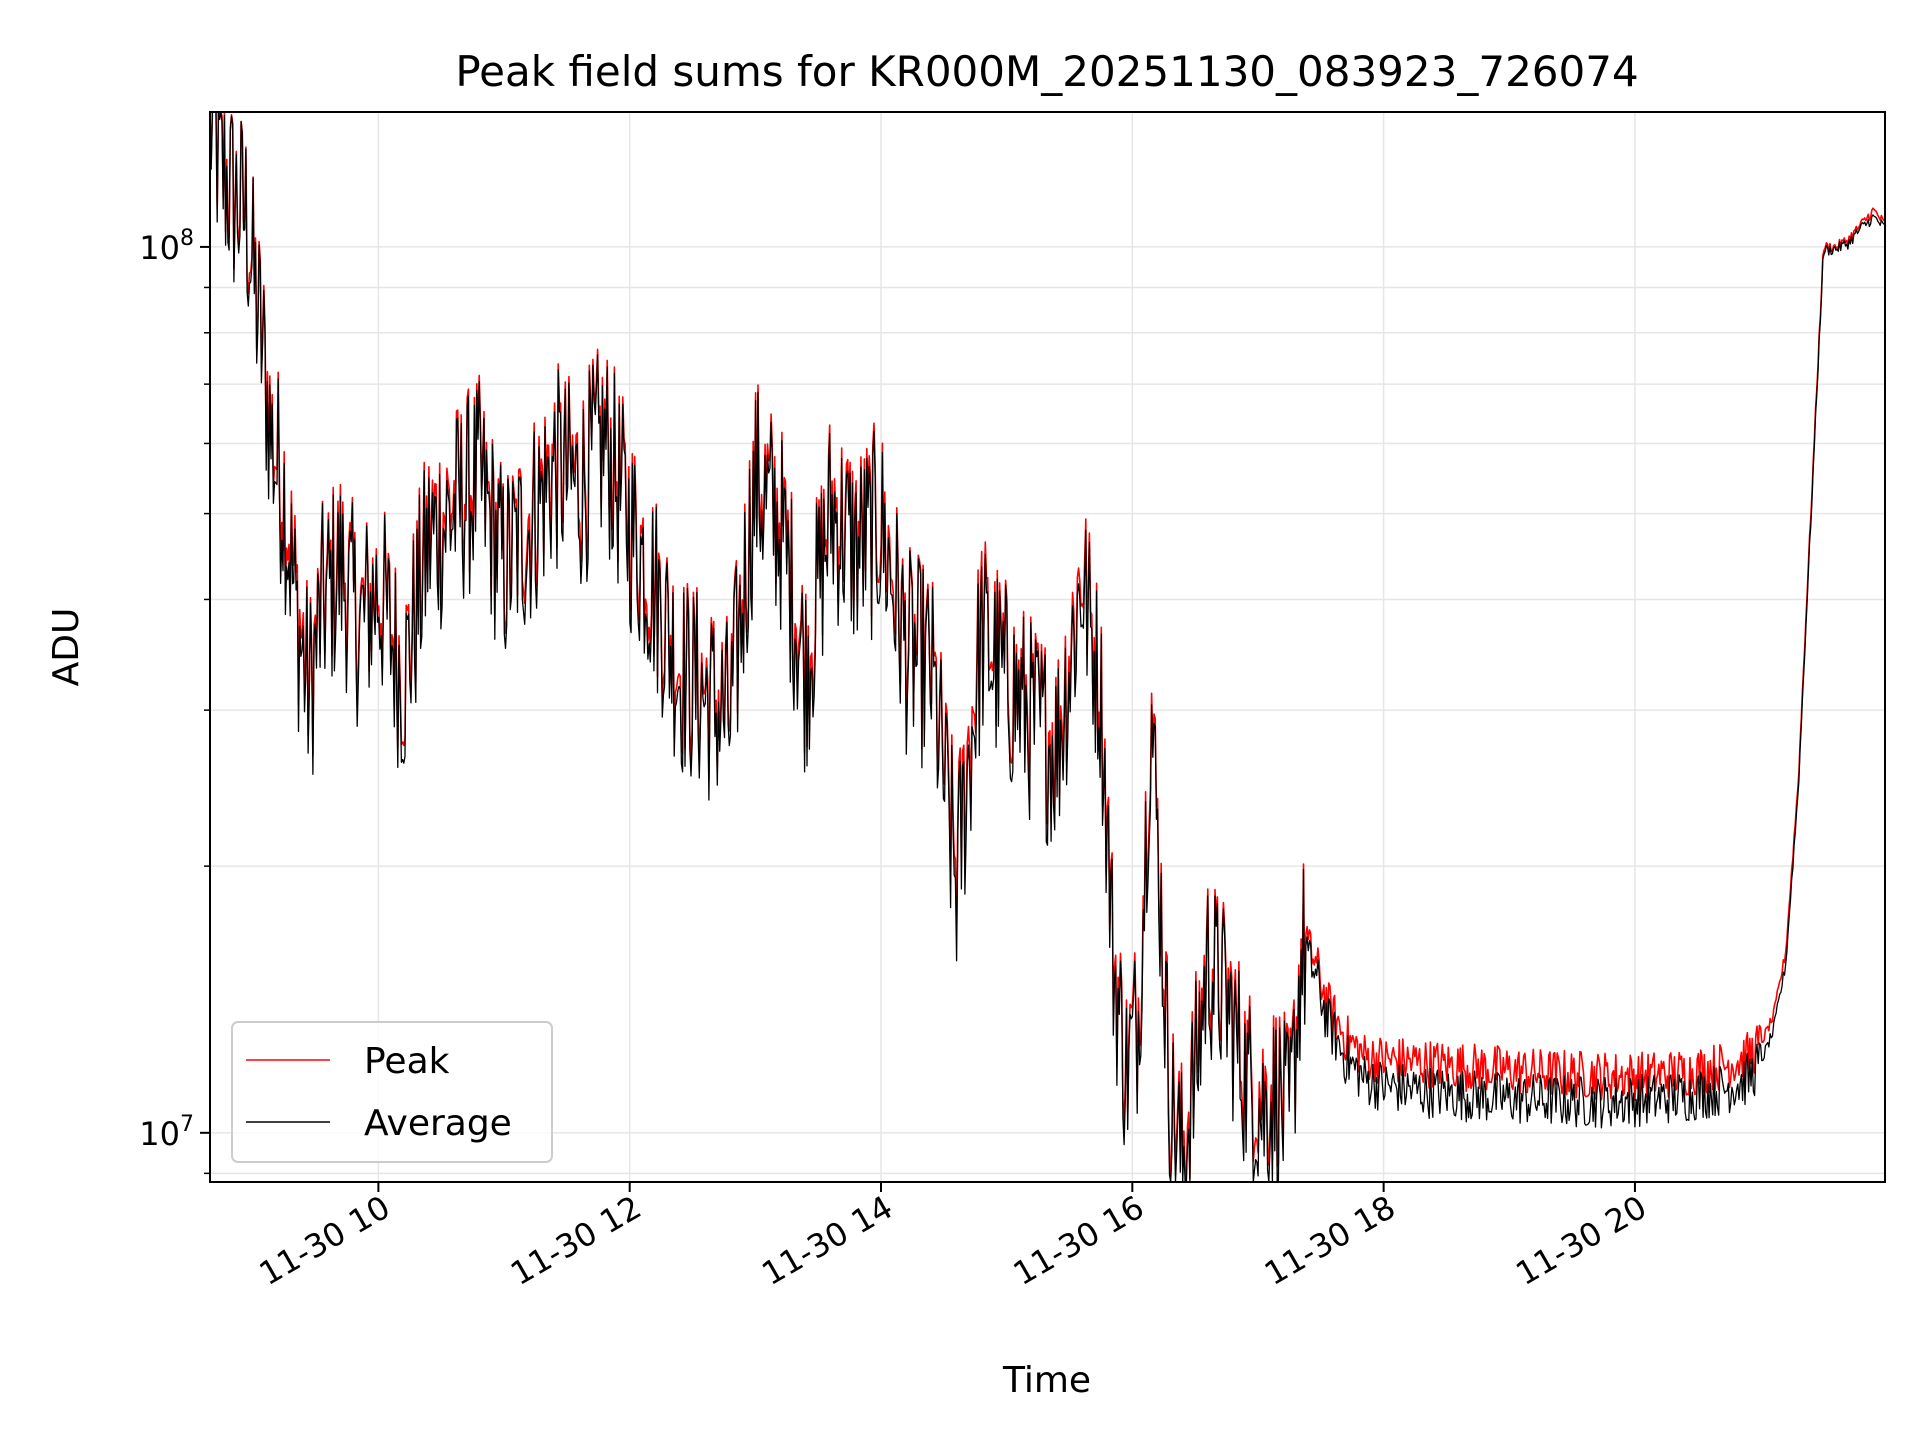 The image size is (1920, 1440). What do you see at coordinates (166, 246) in the screenshot?
I see `y-tick-label: 108` at bounding box center [166, 246].